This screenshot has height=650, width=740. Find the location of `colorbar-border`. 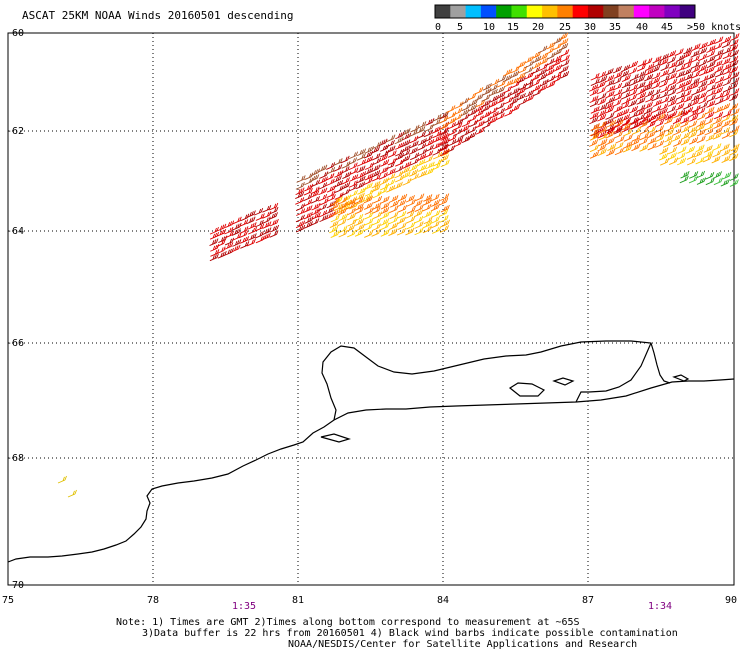

colorbar-border is located at coordinates (565, 11).